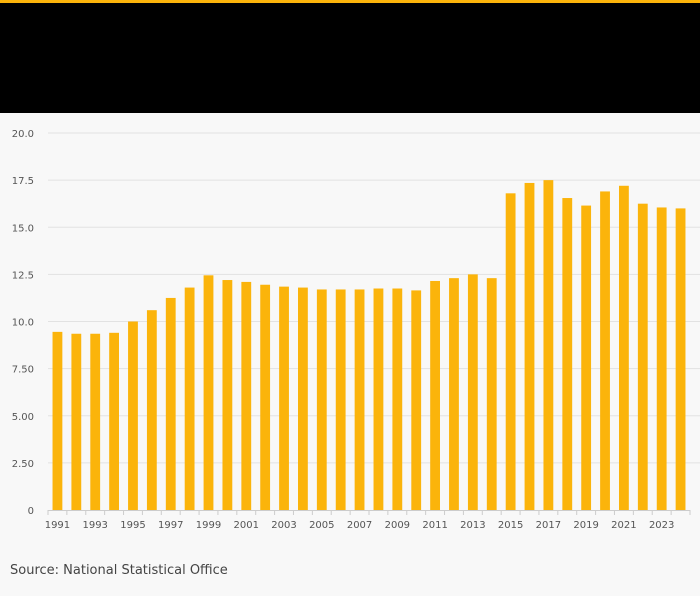 This screenshot has height=596, width=700. I want to click on bar-2001, so click(246, 395).